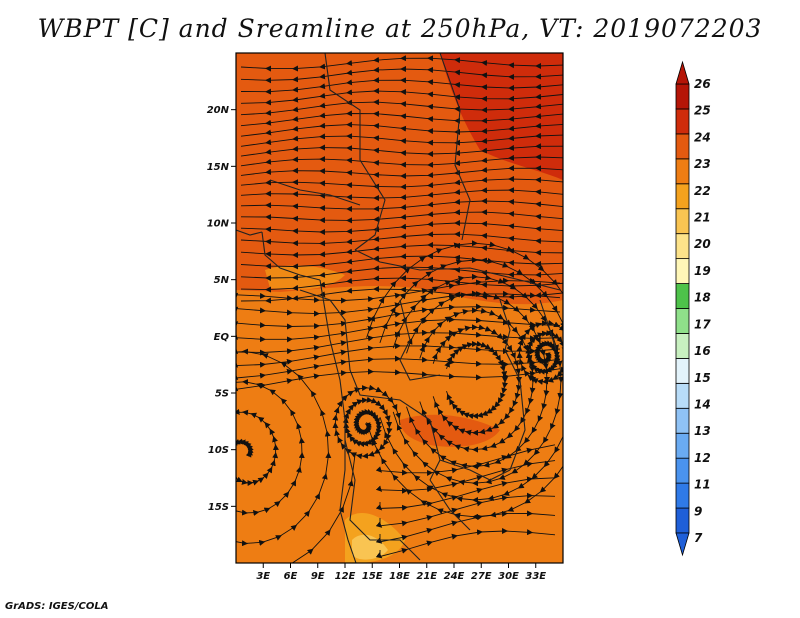  Describe the element at coordinates (682, 544) in the screenshot. I see `colorbar-arrow-low` at that location.